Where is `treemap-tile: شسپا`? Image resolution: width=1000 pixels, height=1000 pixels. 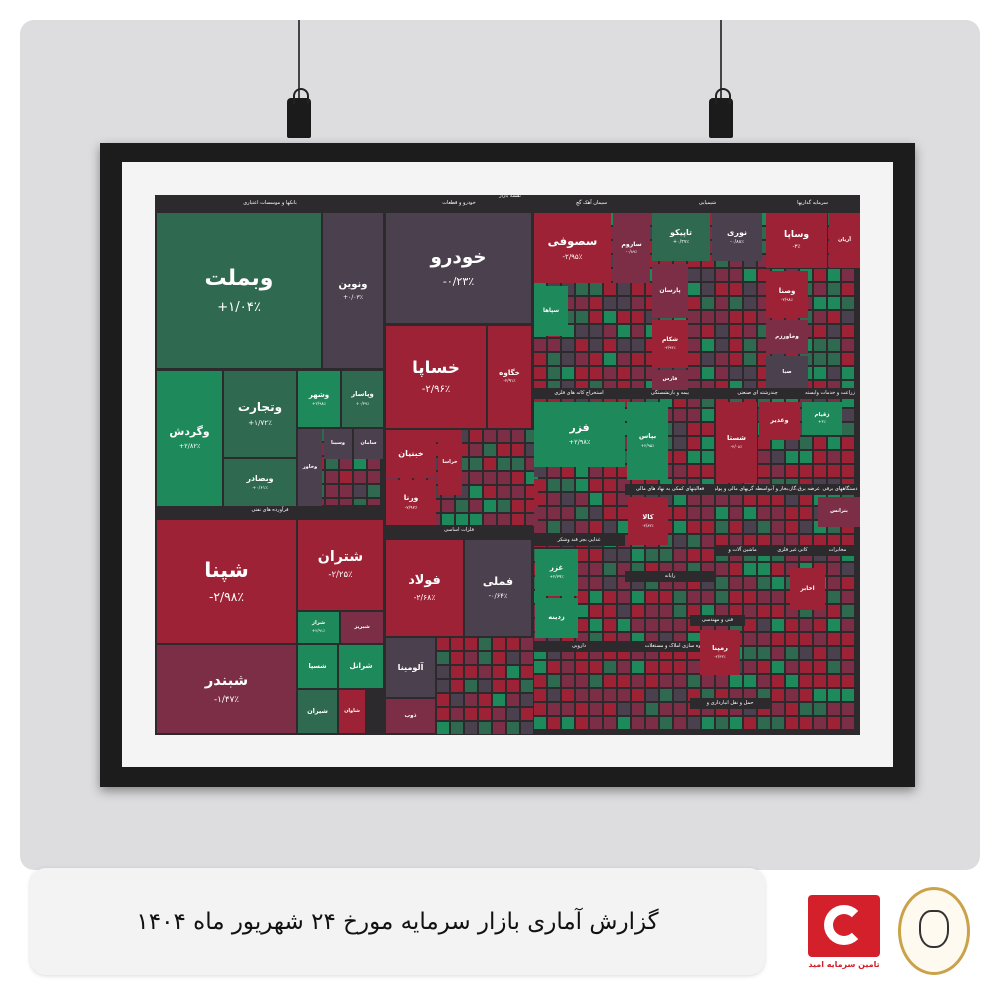
treemap-tile: شسپا is located at coordinates (317, 666).